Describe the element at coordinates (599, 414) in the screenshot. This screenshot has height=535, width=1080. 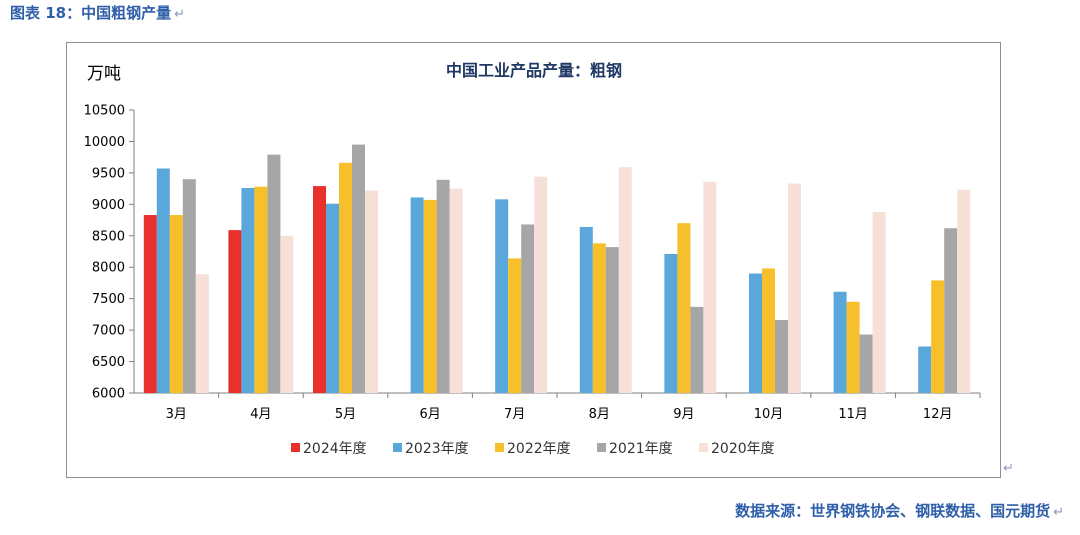
I see `x-tick-label: 8月` at that location.